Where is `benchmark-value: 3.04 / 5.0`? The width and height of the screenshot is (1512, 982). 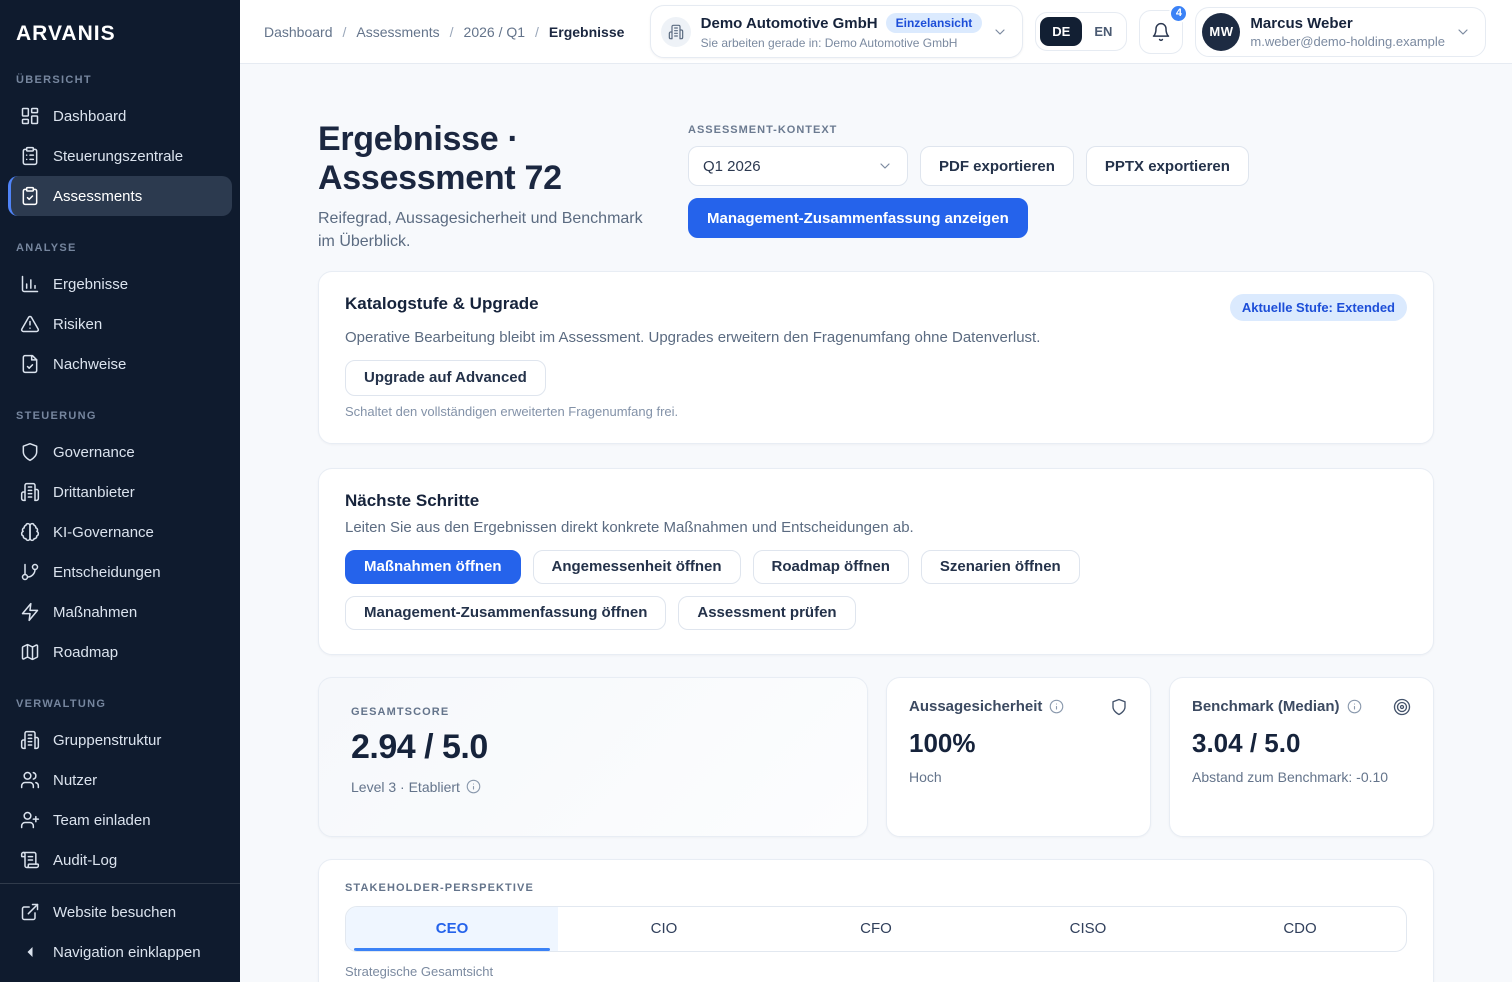
benchmark-value: 3.04 / 5.0 is located at coordinates (1246, 742).